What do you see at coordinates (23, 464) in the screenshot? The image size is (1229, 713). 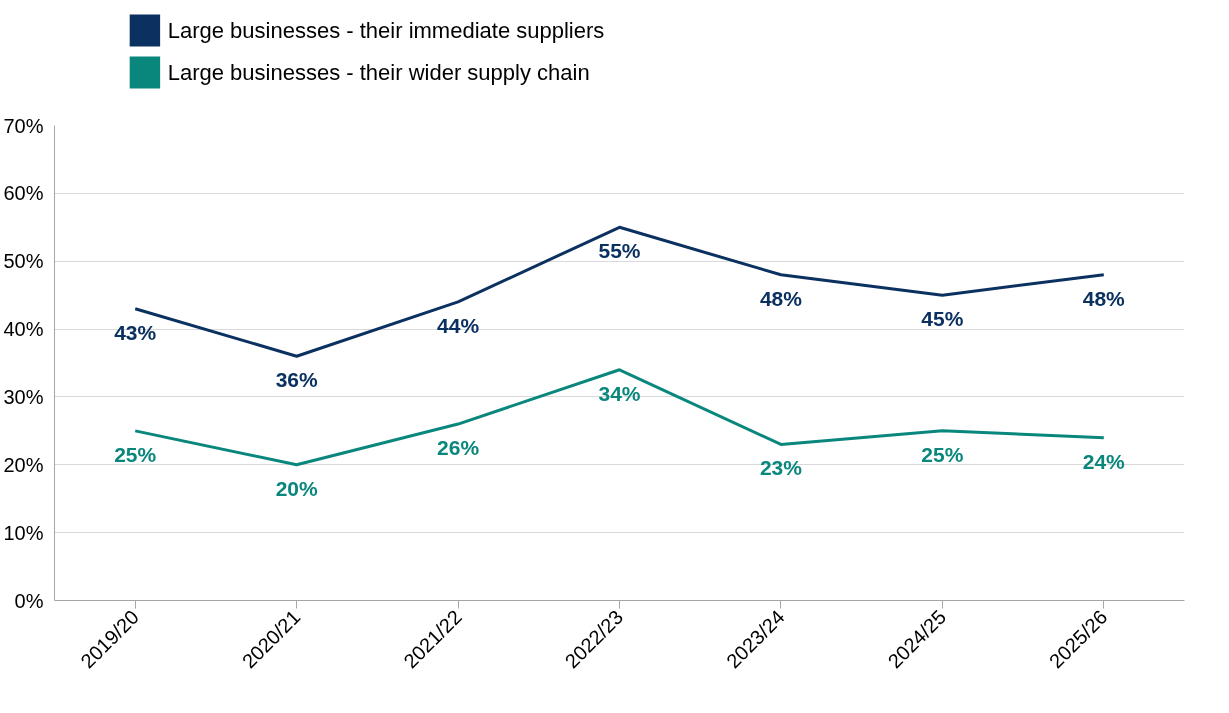 I see `y-tick-label: 20%` at bounding box center [23, 464].